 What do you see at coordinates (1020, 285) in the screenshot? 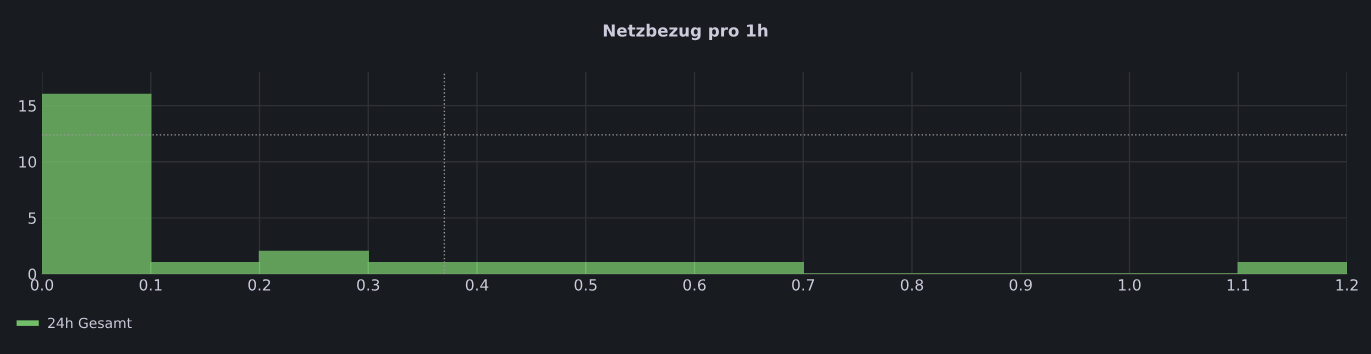
I see `x-tick-label: 0.9` at bounding box center [1020, 285].